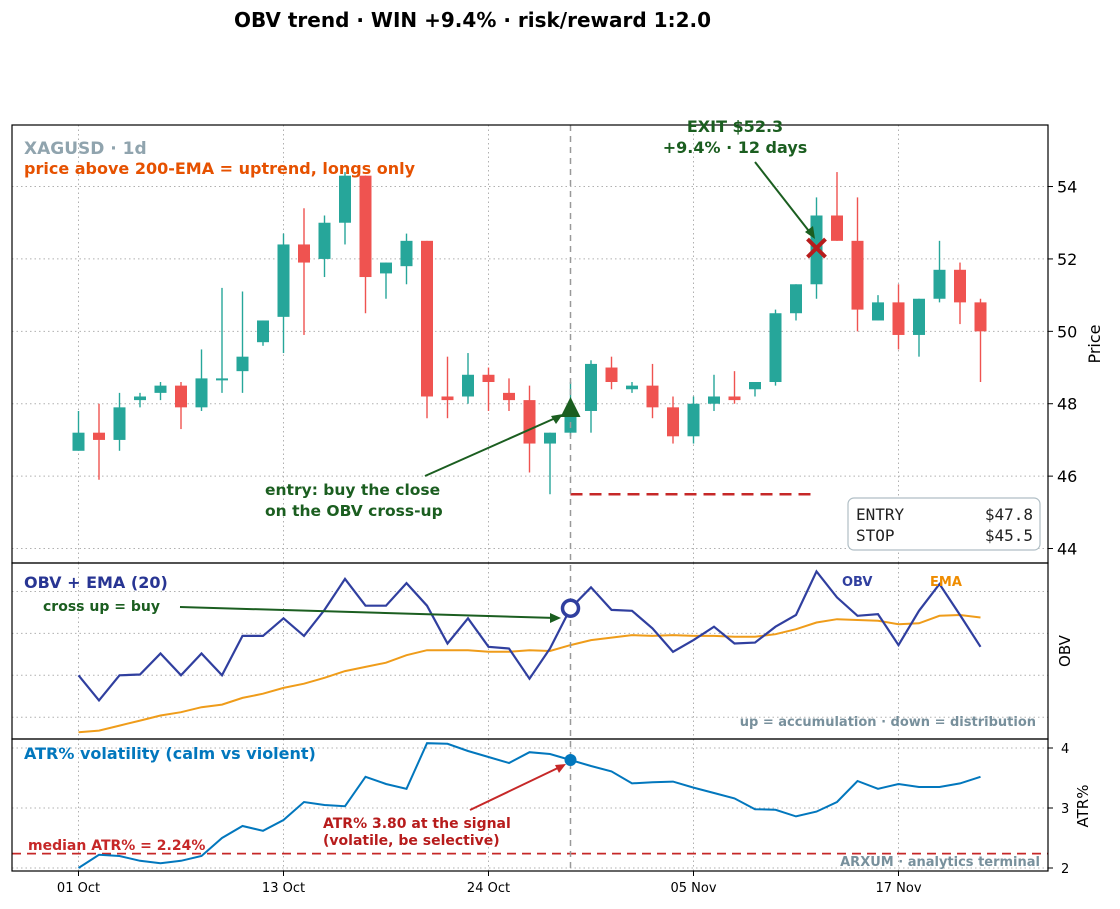  I want to click on obv-line, so click(529, 636).